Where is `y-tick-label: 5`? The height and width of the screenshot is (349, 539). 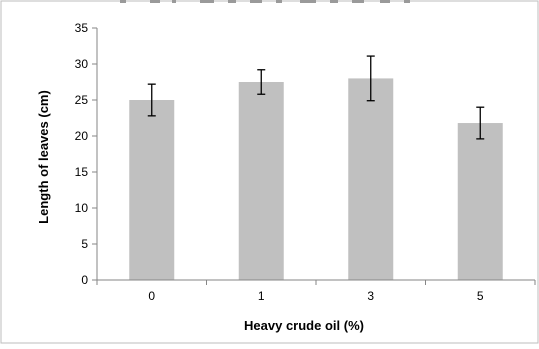
y-tick-label: 5 is located at coordinates (84, 244).